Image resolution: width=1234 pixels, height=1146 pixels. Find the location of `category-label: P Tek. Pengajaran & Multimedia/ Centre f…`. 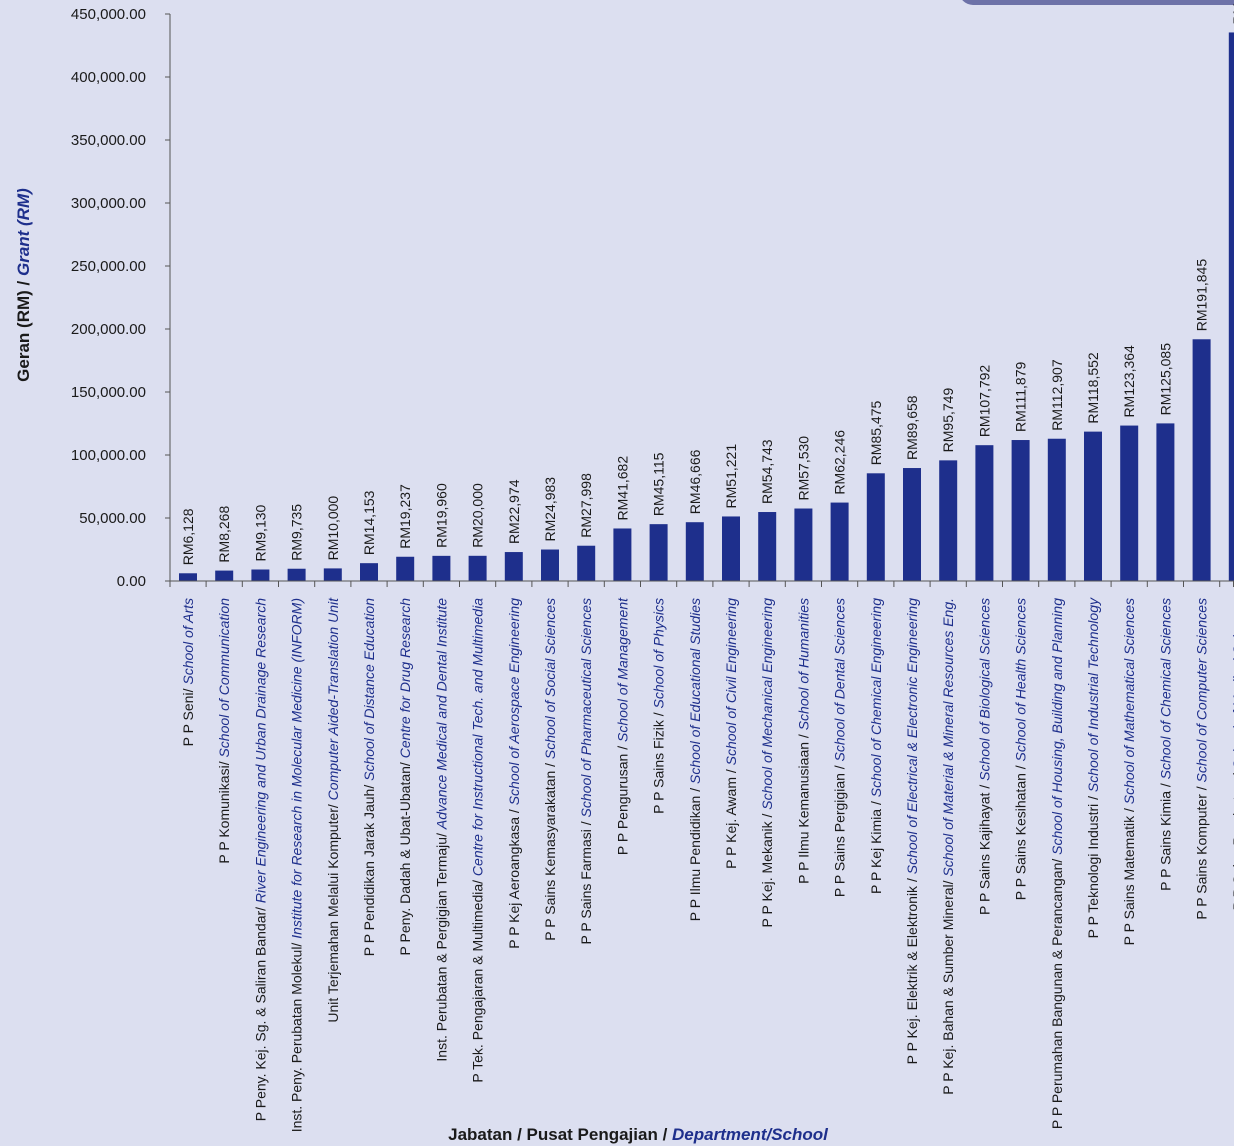

category-label: P Tek. Pengajaran & Multimedia/ Centre f… is located at coordinates (478, 840).